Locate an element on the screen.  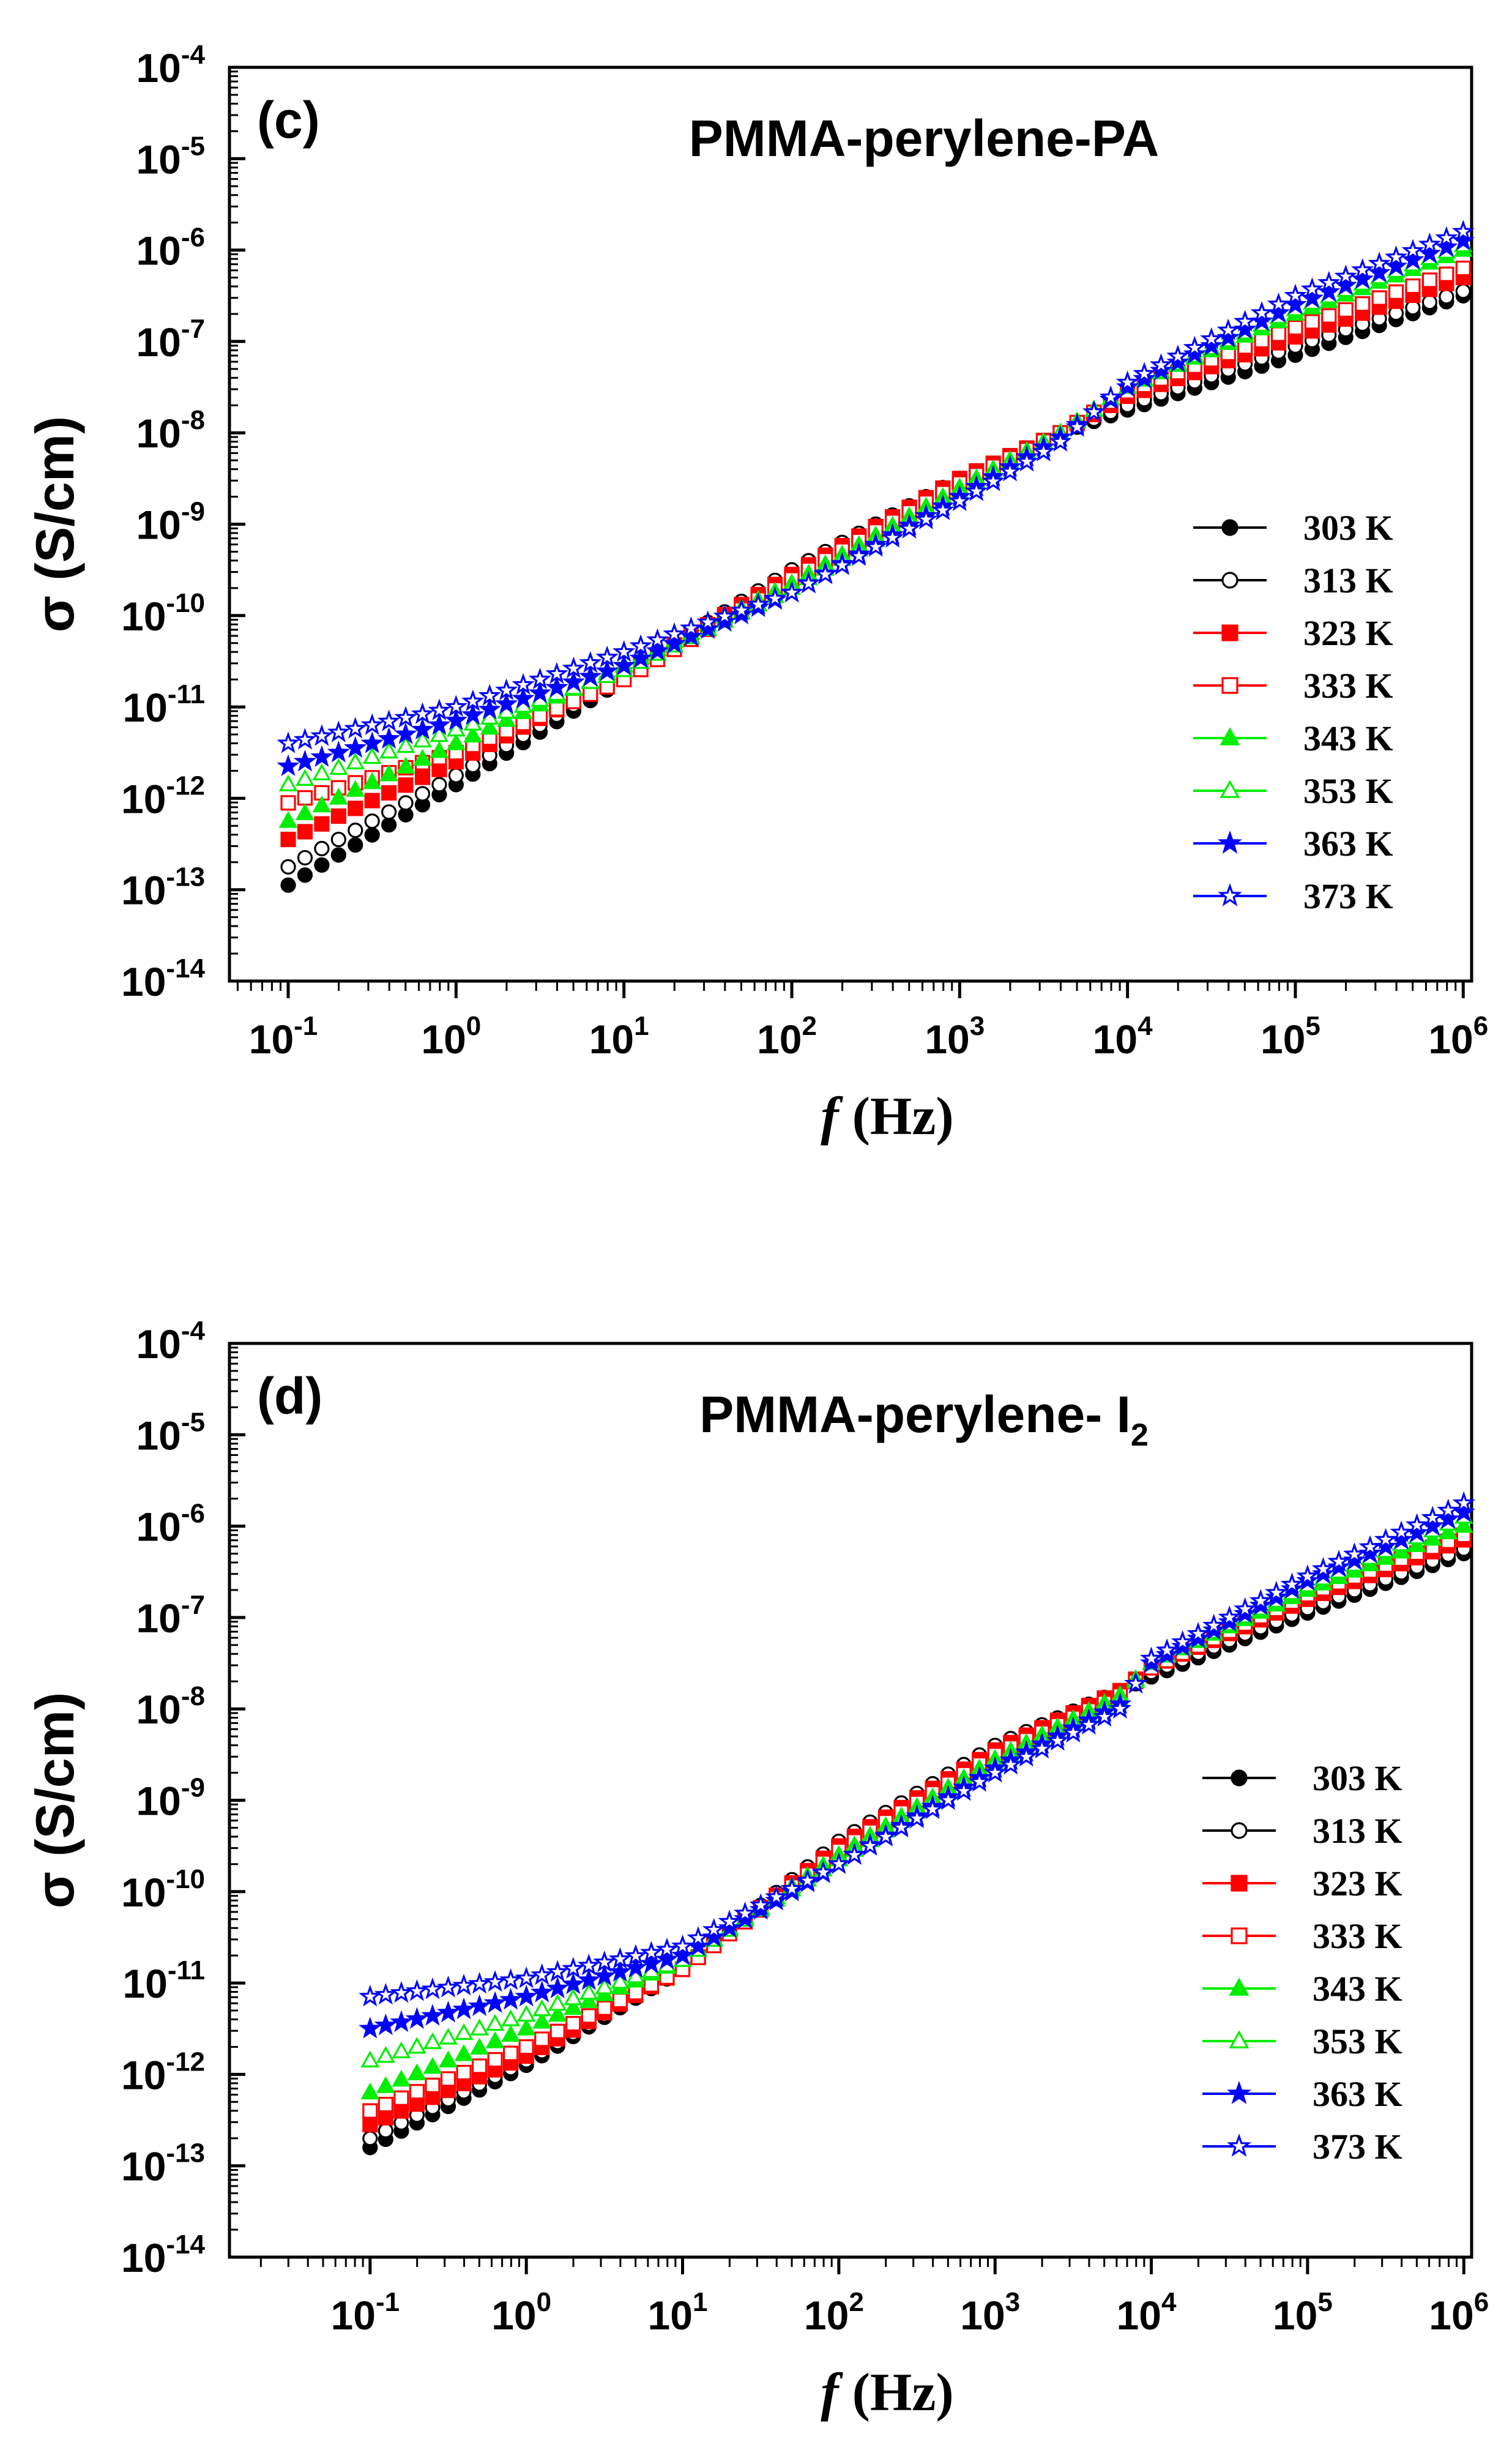
legend-label: 343 K is located at coordinates (1348, 738).